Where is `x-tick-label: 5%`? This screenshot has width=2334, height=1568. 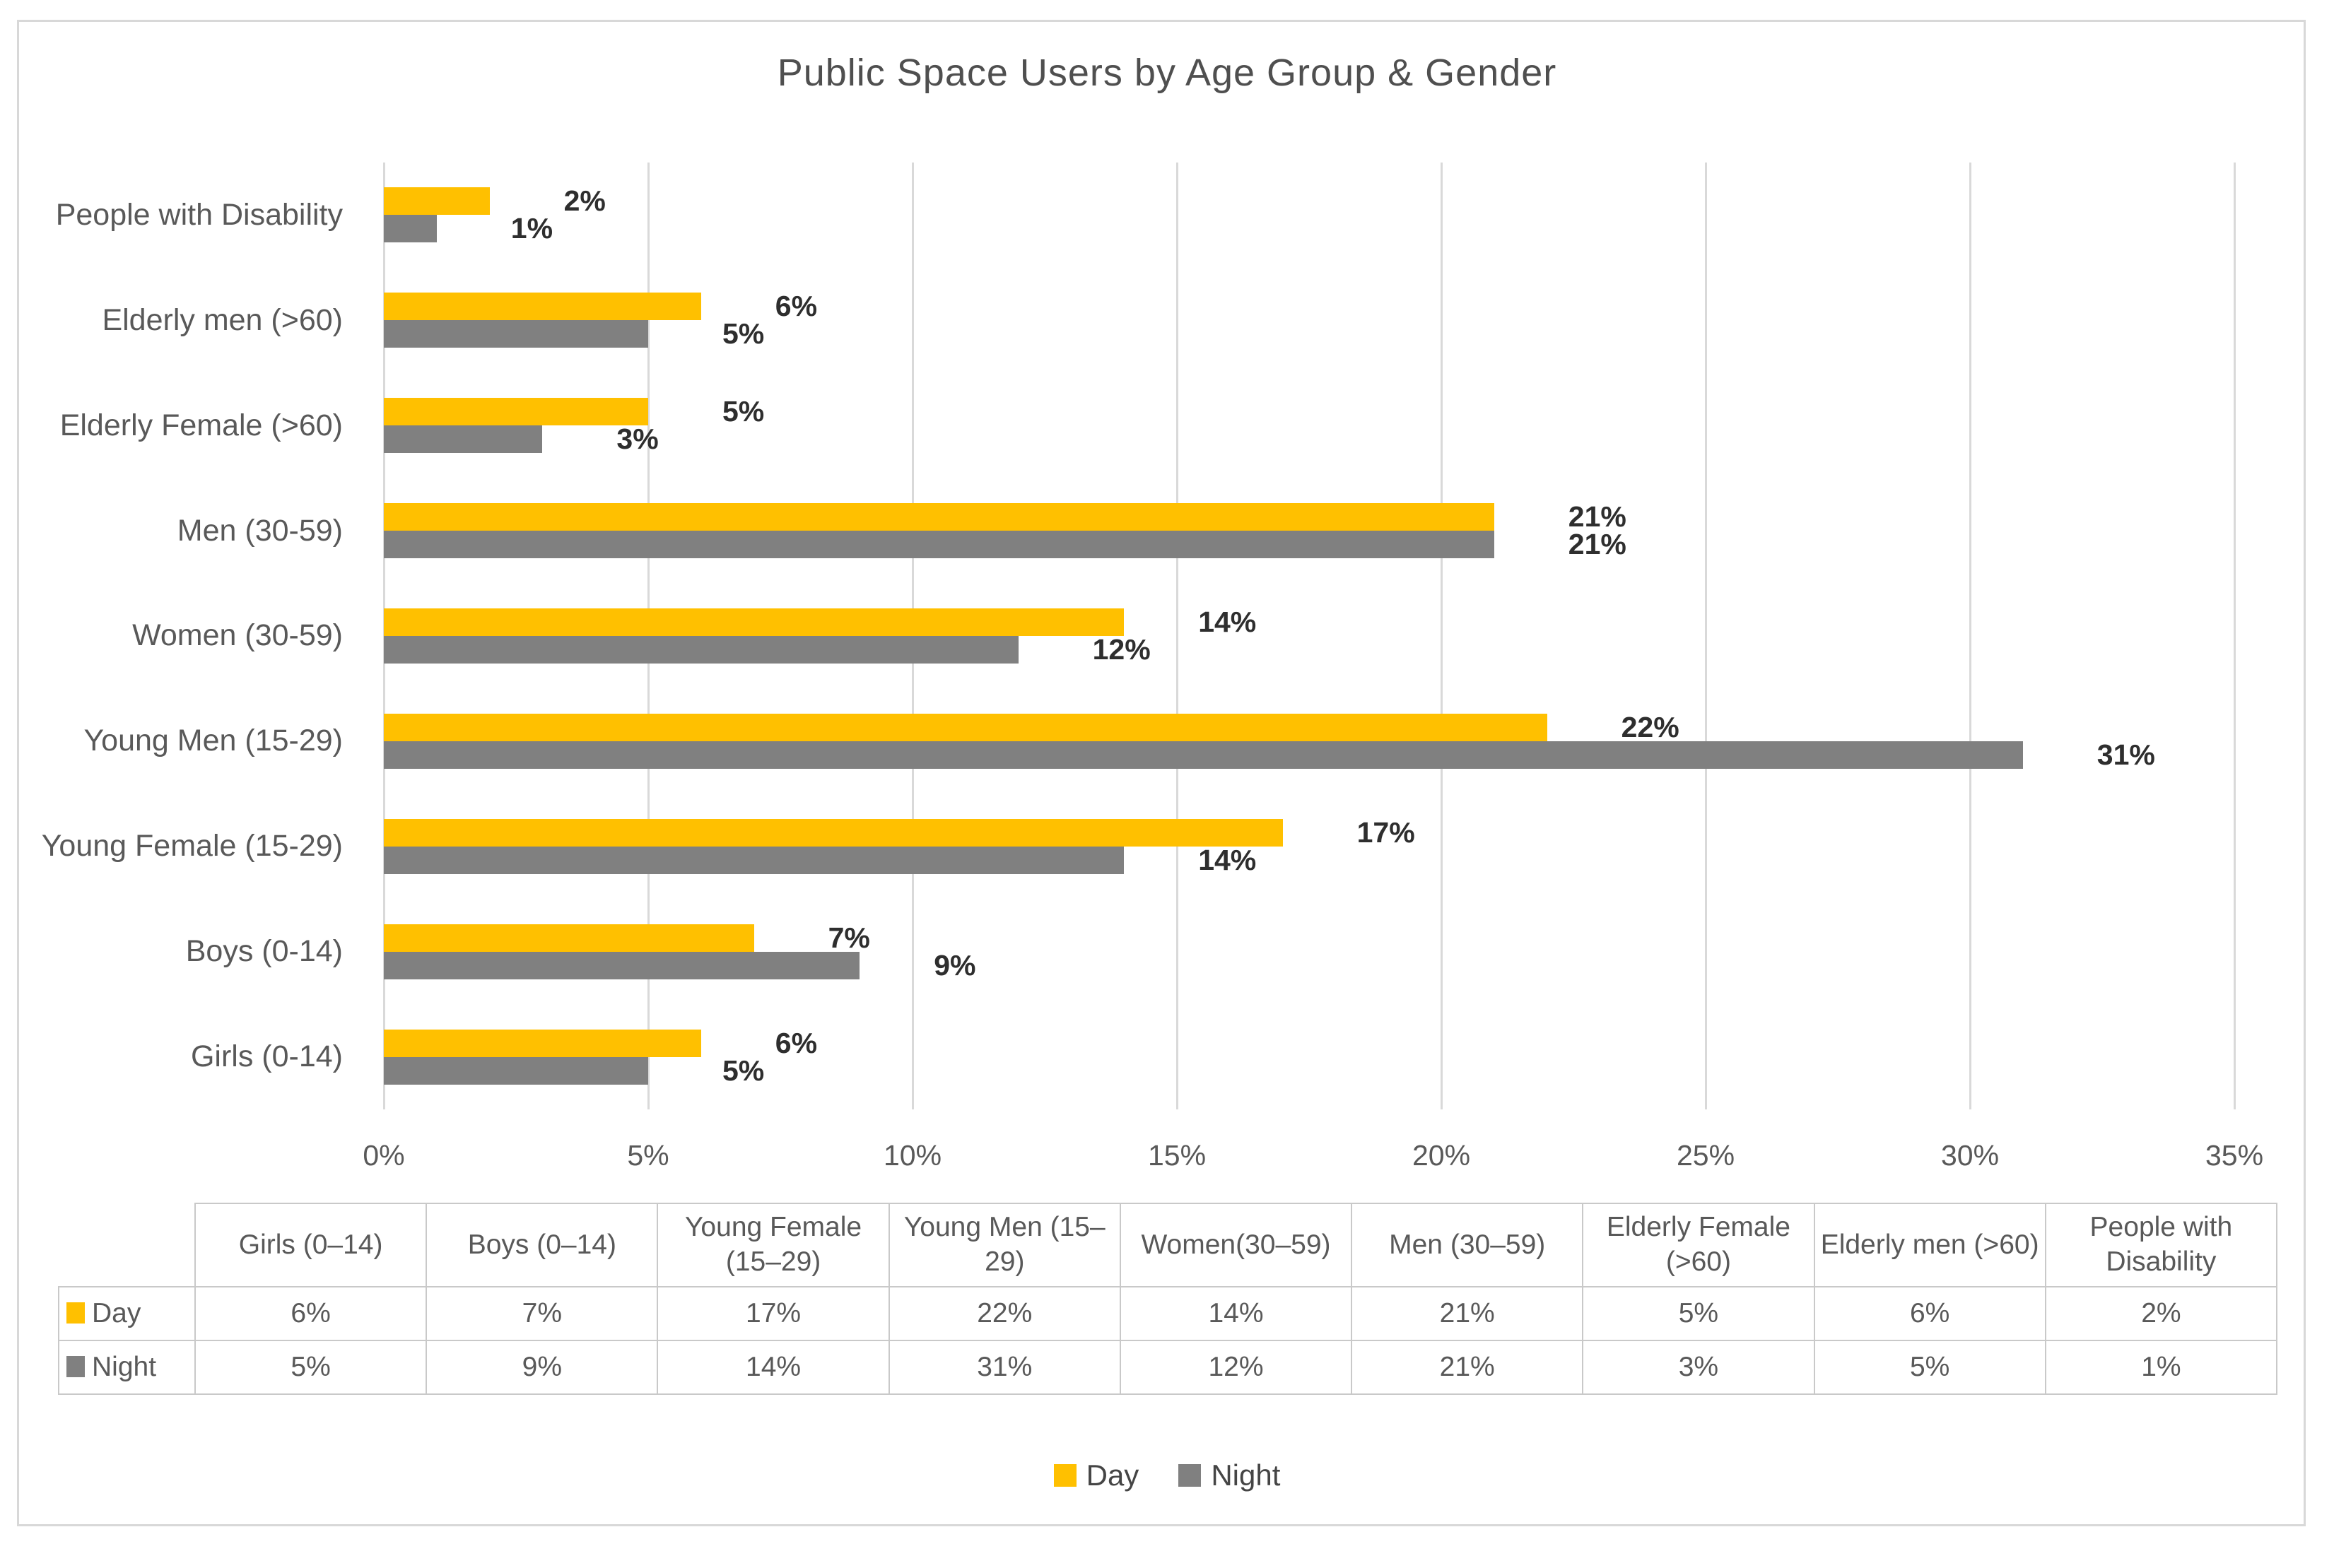 x-tick-label: 5% is located at coordinates (648, 1155).